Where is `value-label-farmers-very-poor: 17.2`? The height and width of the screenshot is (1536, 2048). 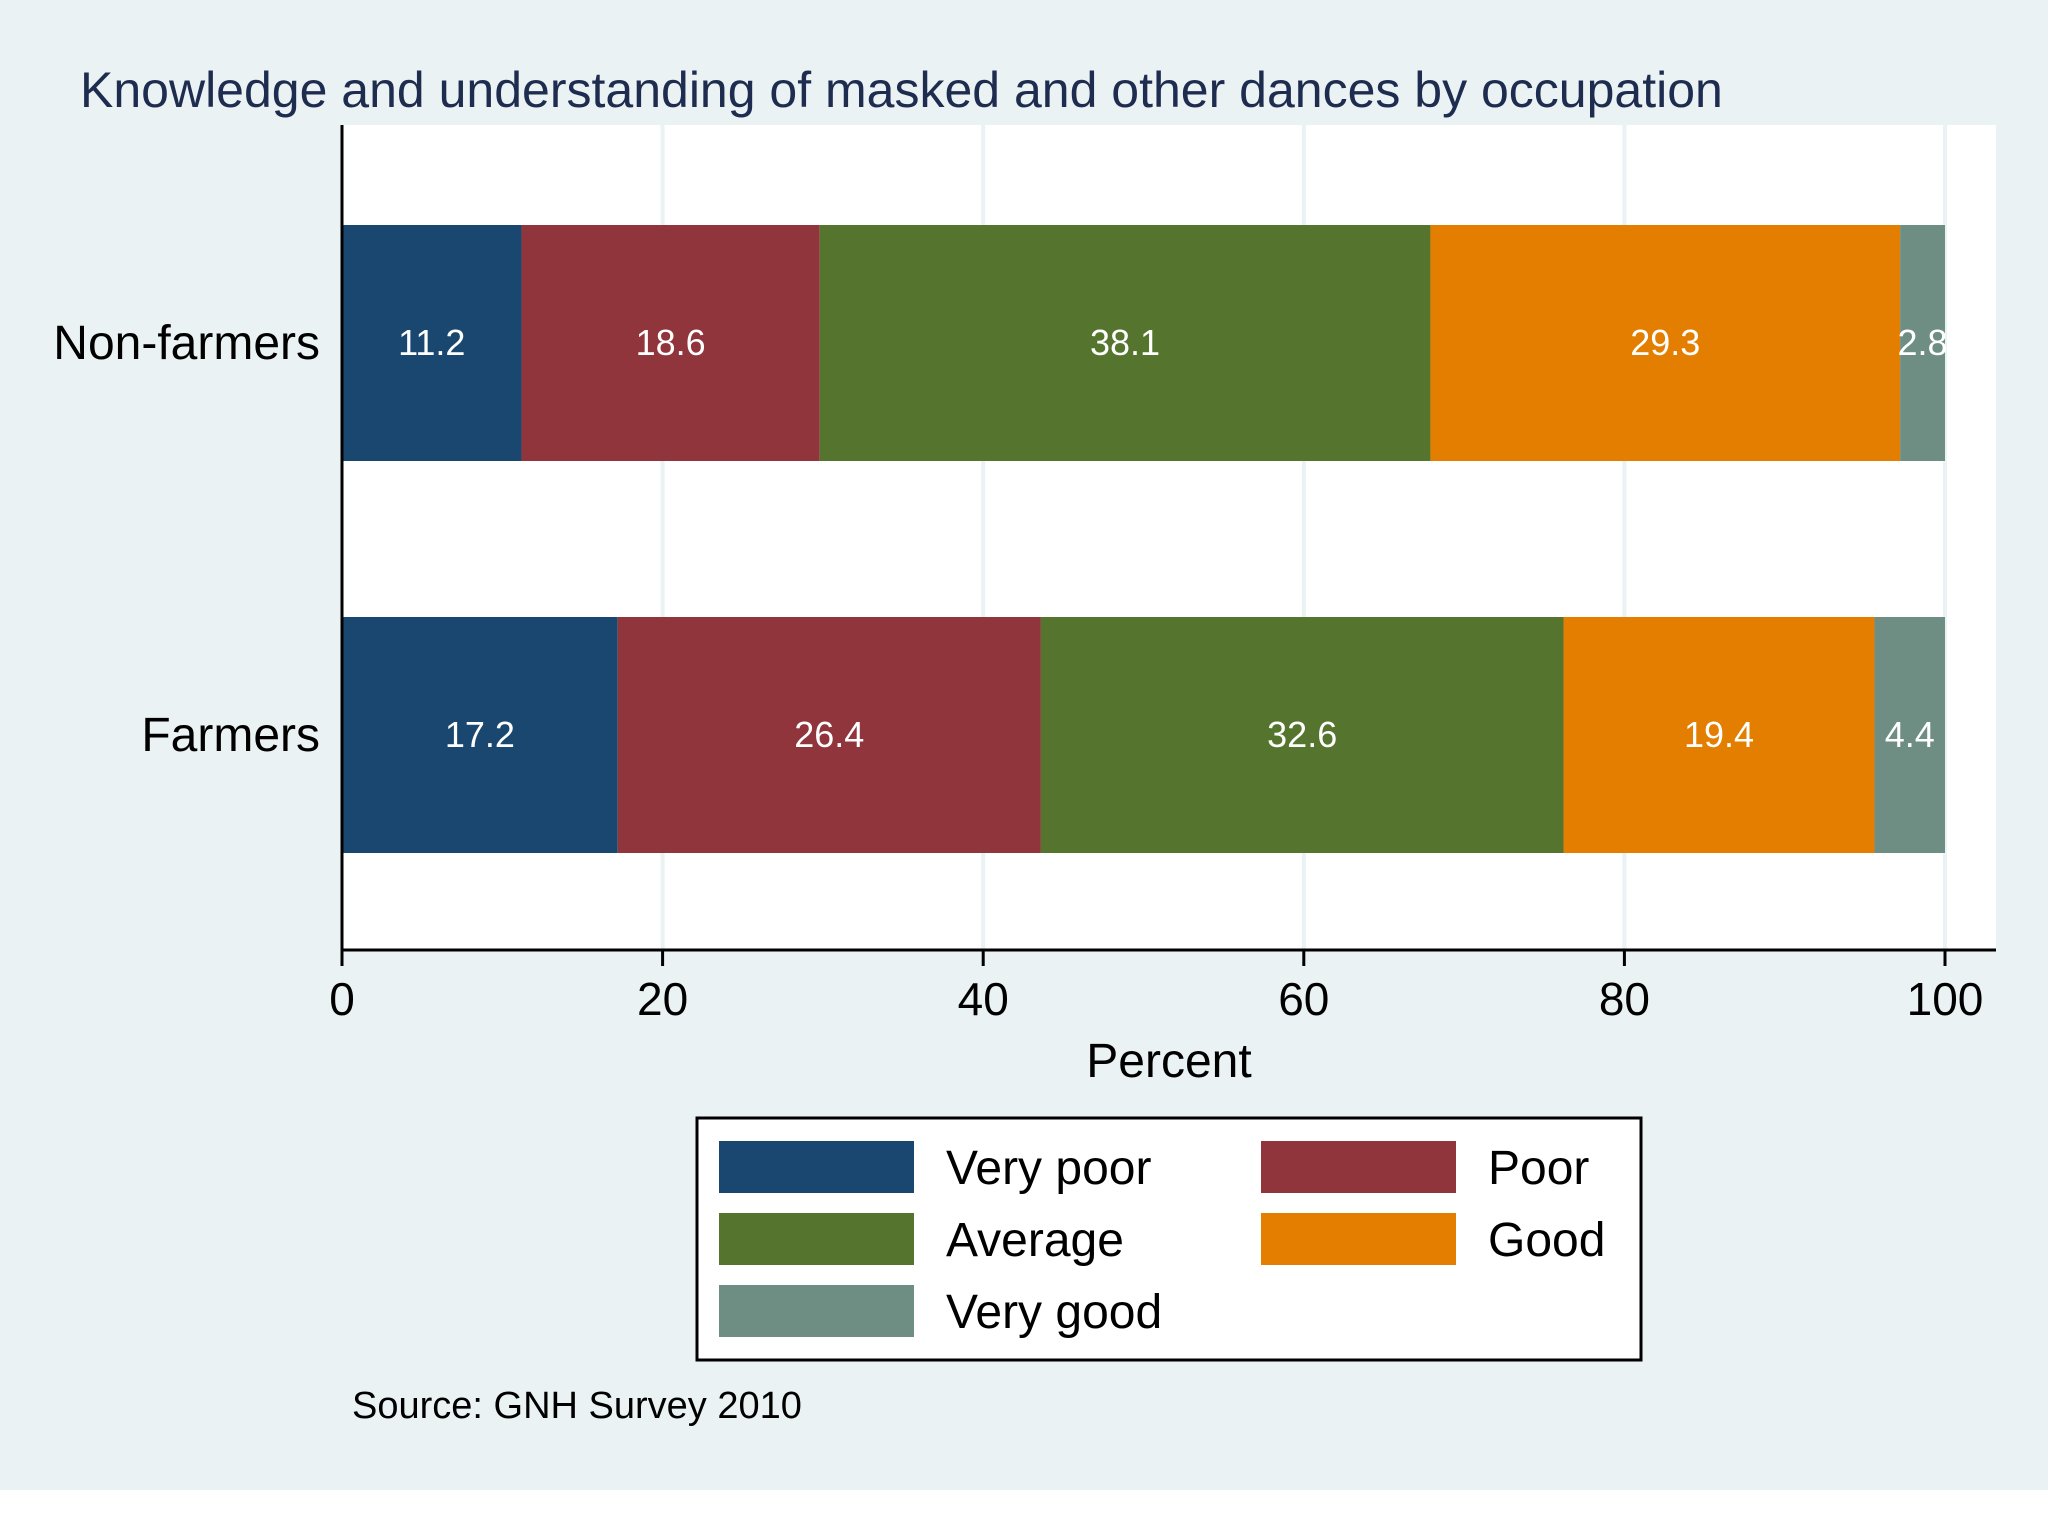
value-label-farmers-very-poor: 17.2 is located at coordinates (480, 734).